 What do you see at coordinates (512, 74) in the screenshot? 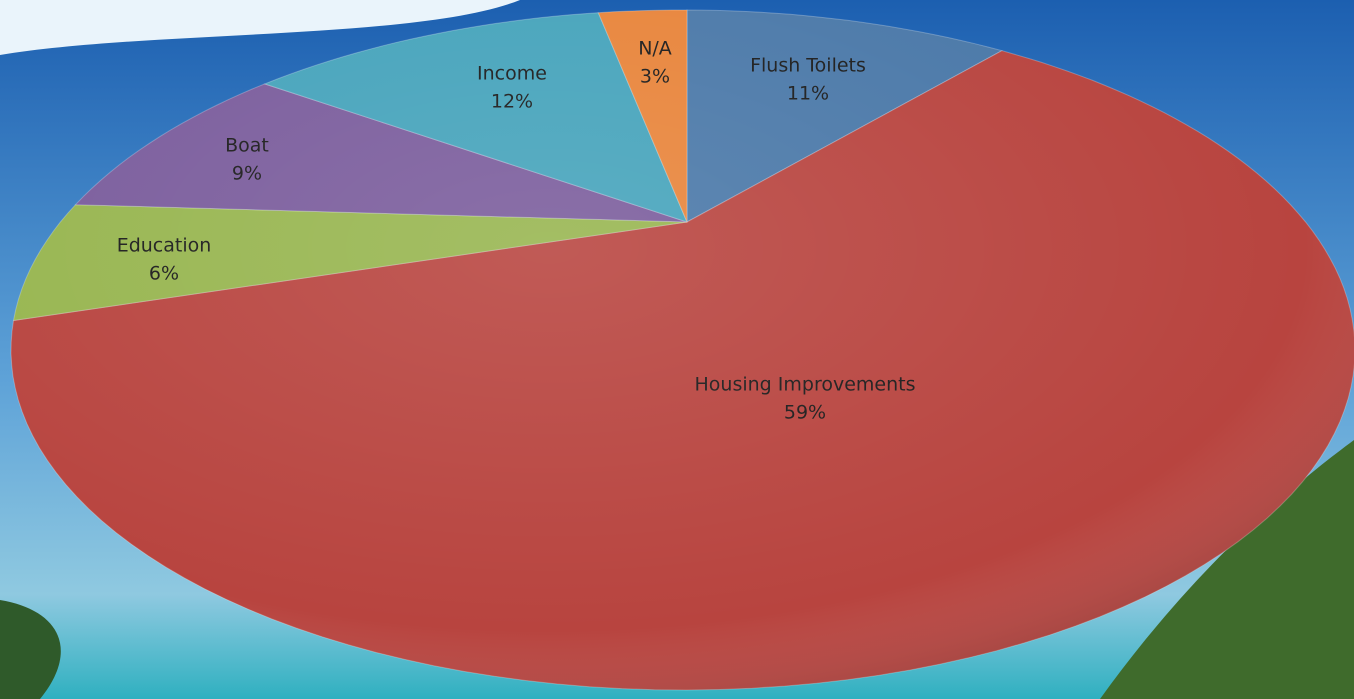
I see `slice-label: Income` at bounding box center [512, 74].